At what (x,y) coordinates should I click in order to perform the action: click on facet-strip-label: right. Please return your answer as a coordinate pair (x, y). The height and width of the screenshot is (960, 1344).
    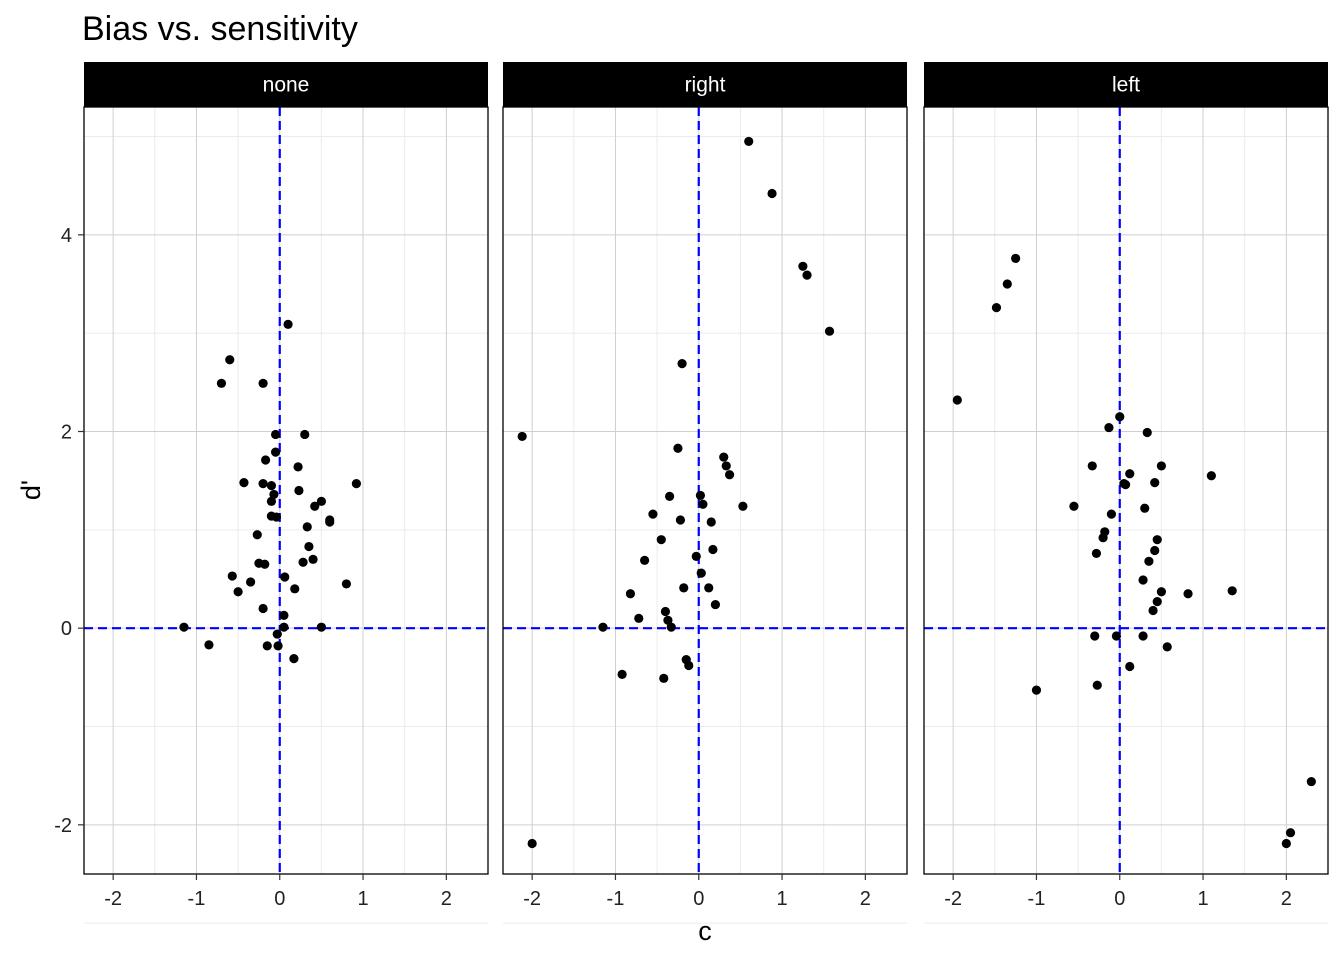
    Looking at the image, I should click on (705, 85).